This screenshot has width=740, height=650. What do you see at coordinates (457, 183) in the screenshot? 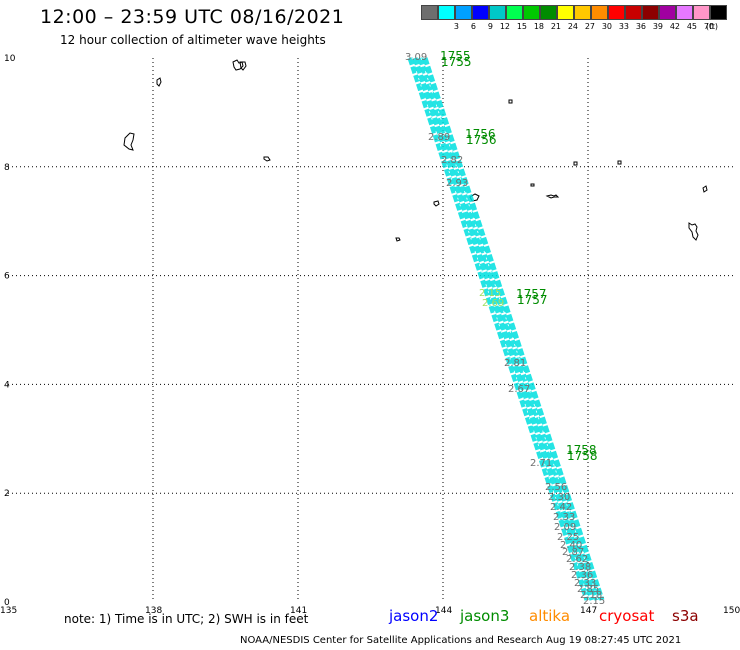
I see `swh-reading: 2.93` at bounding box center [457, 183].